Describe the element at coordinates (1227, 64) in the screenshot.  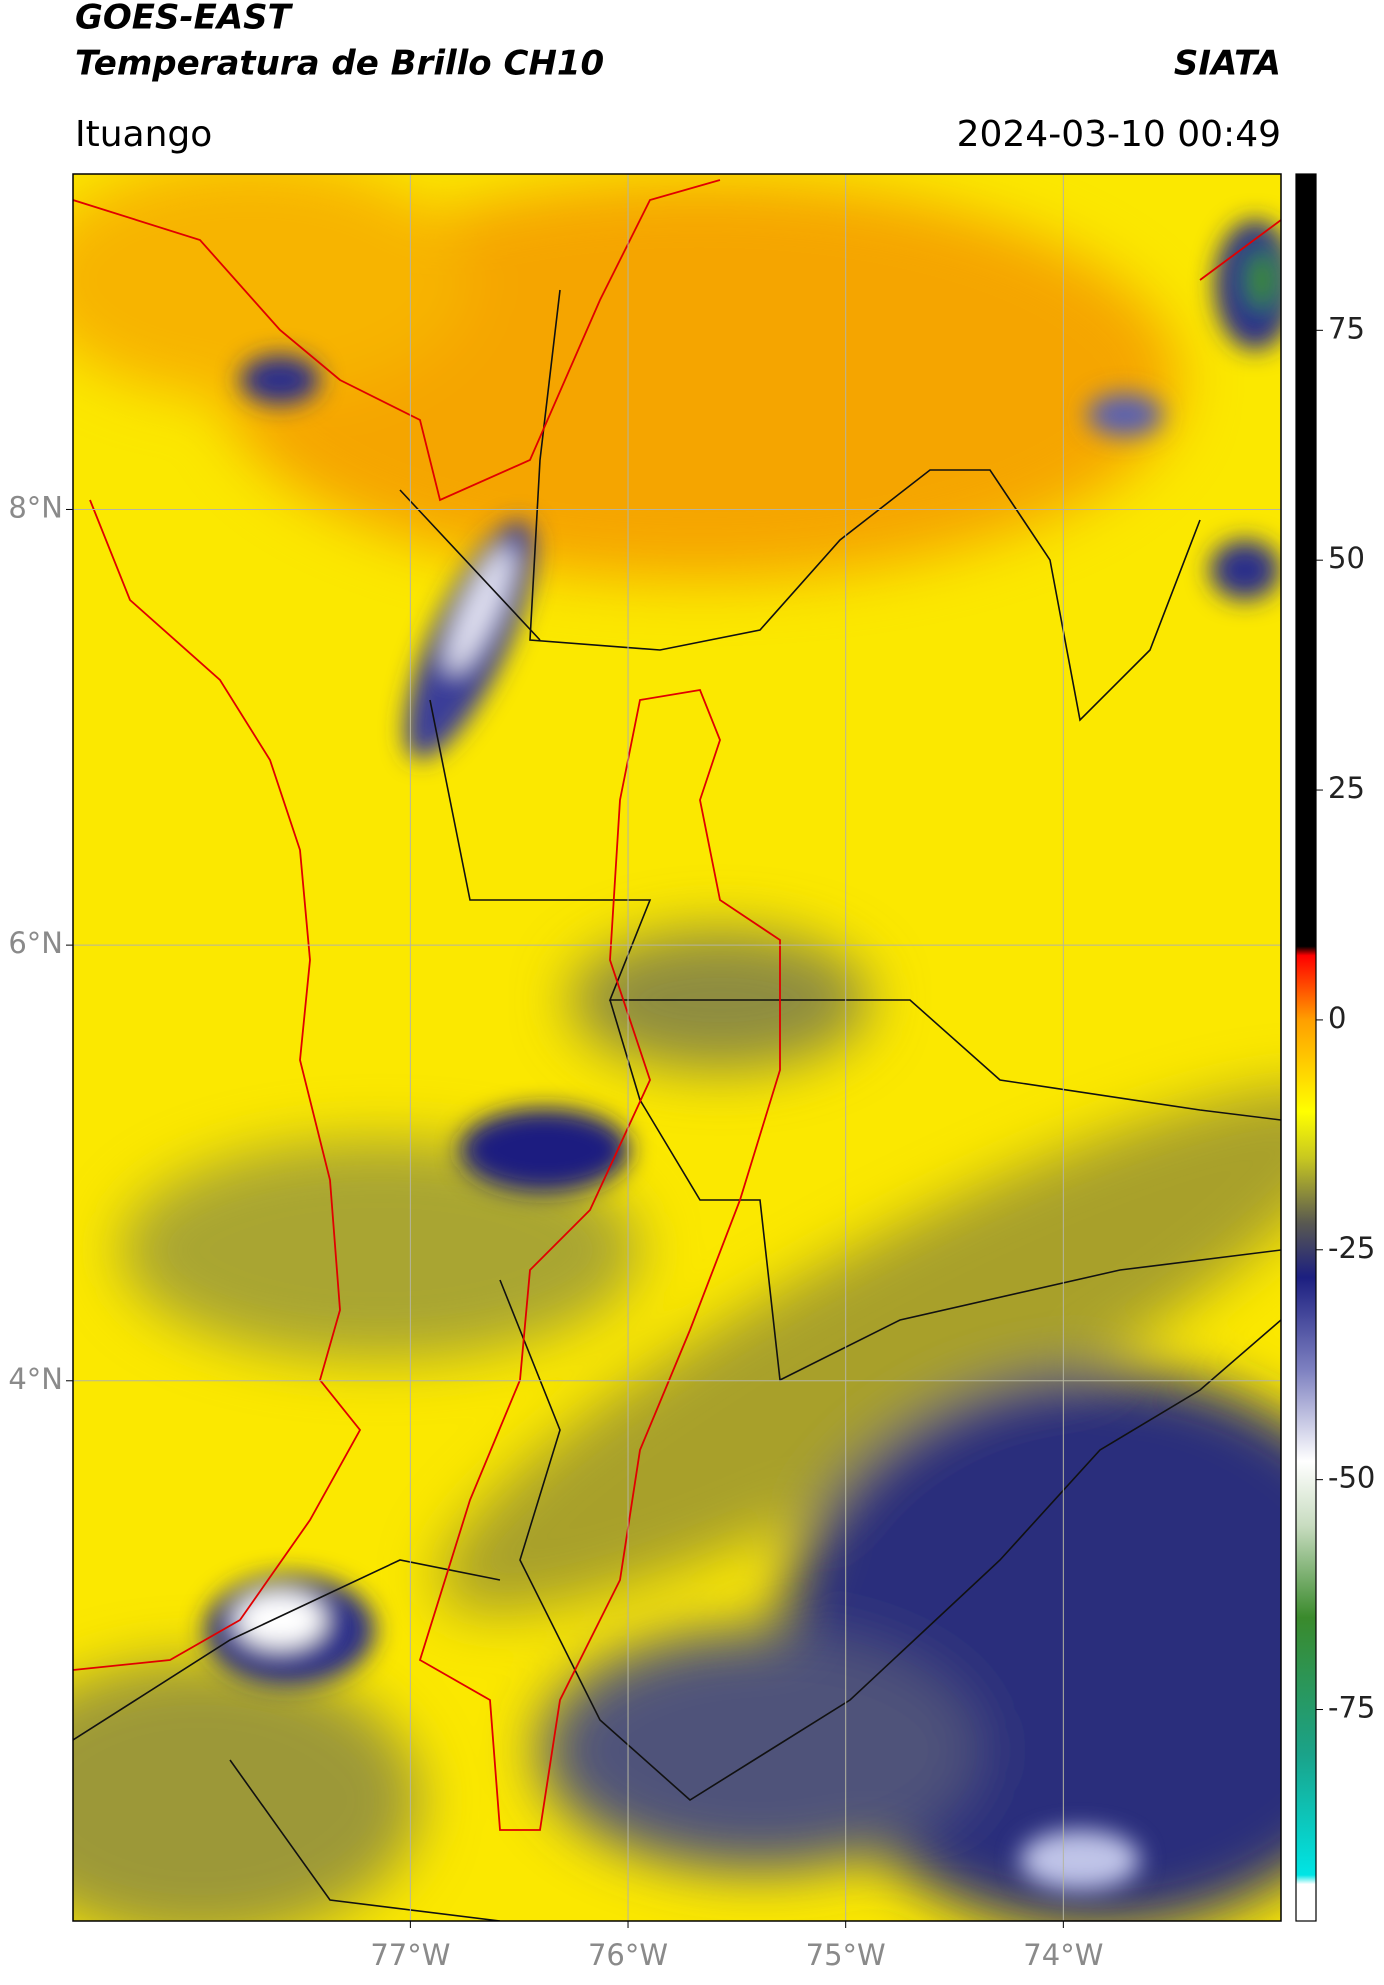
I see `source: SIATA` at that location.